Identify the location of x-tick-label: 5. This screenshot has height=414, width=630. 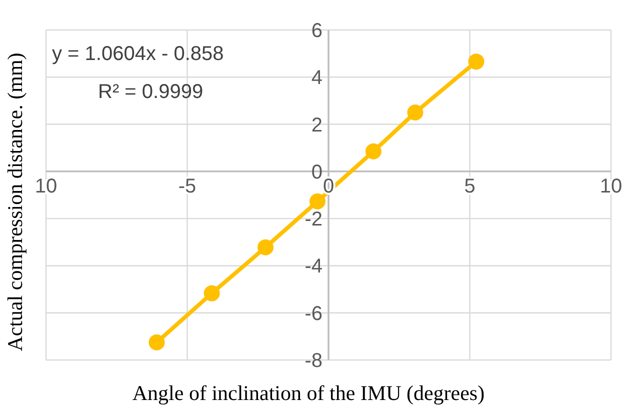
(470, 186).